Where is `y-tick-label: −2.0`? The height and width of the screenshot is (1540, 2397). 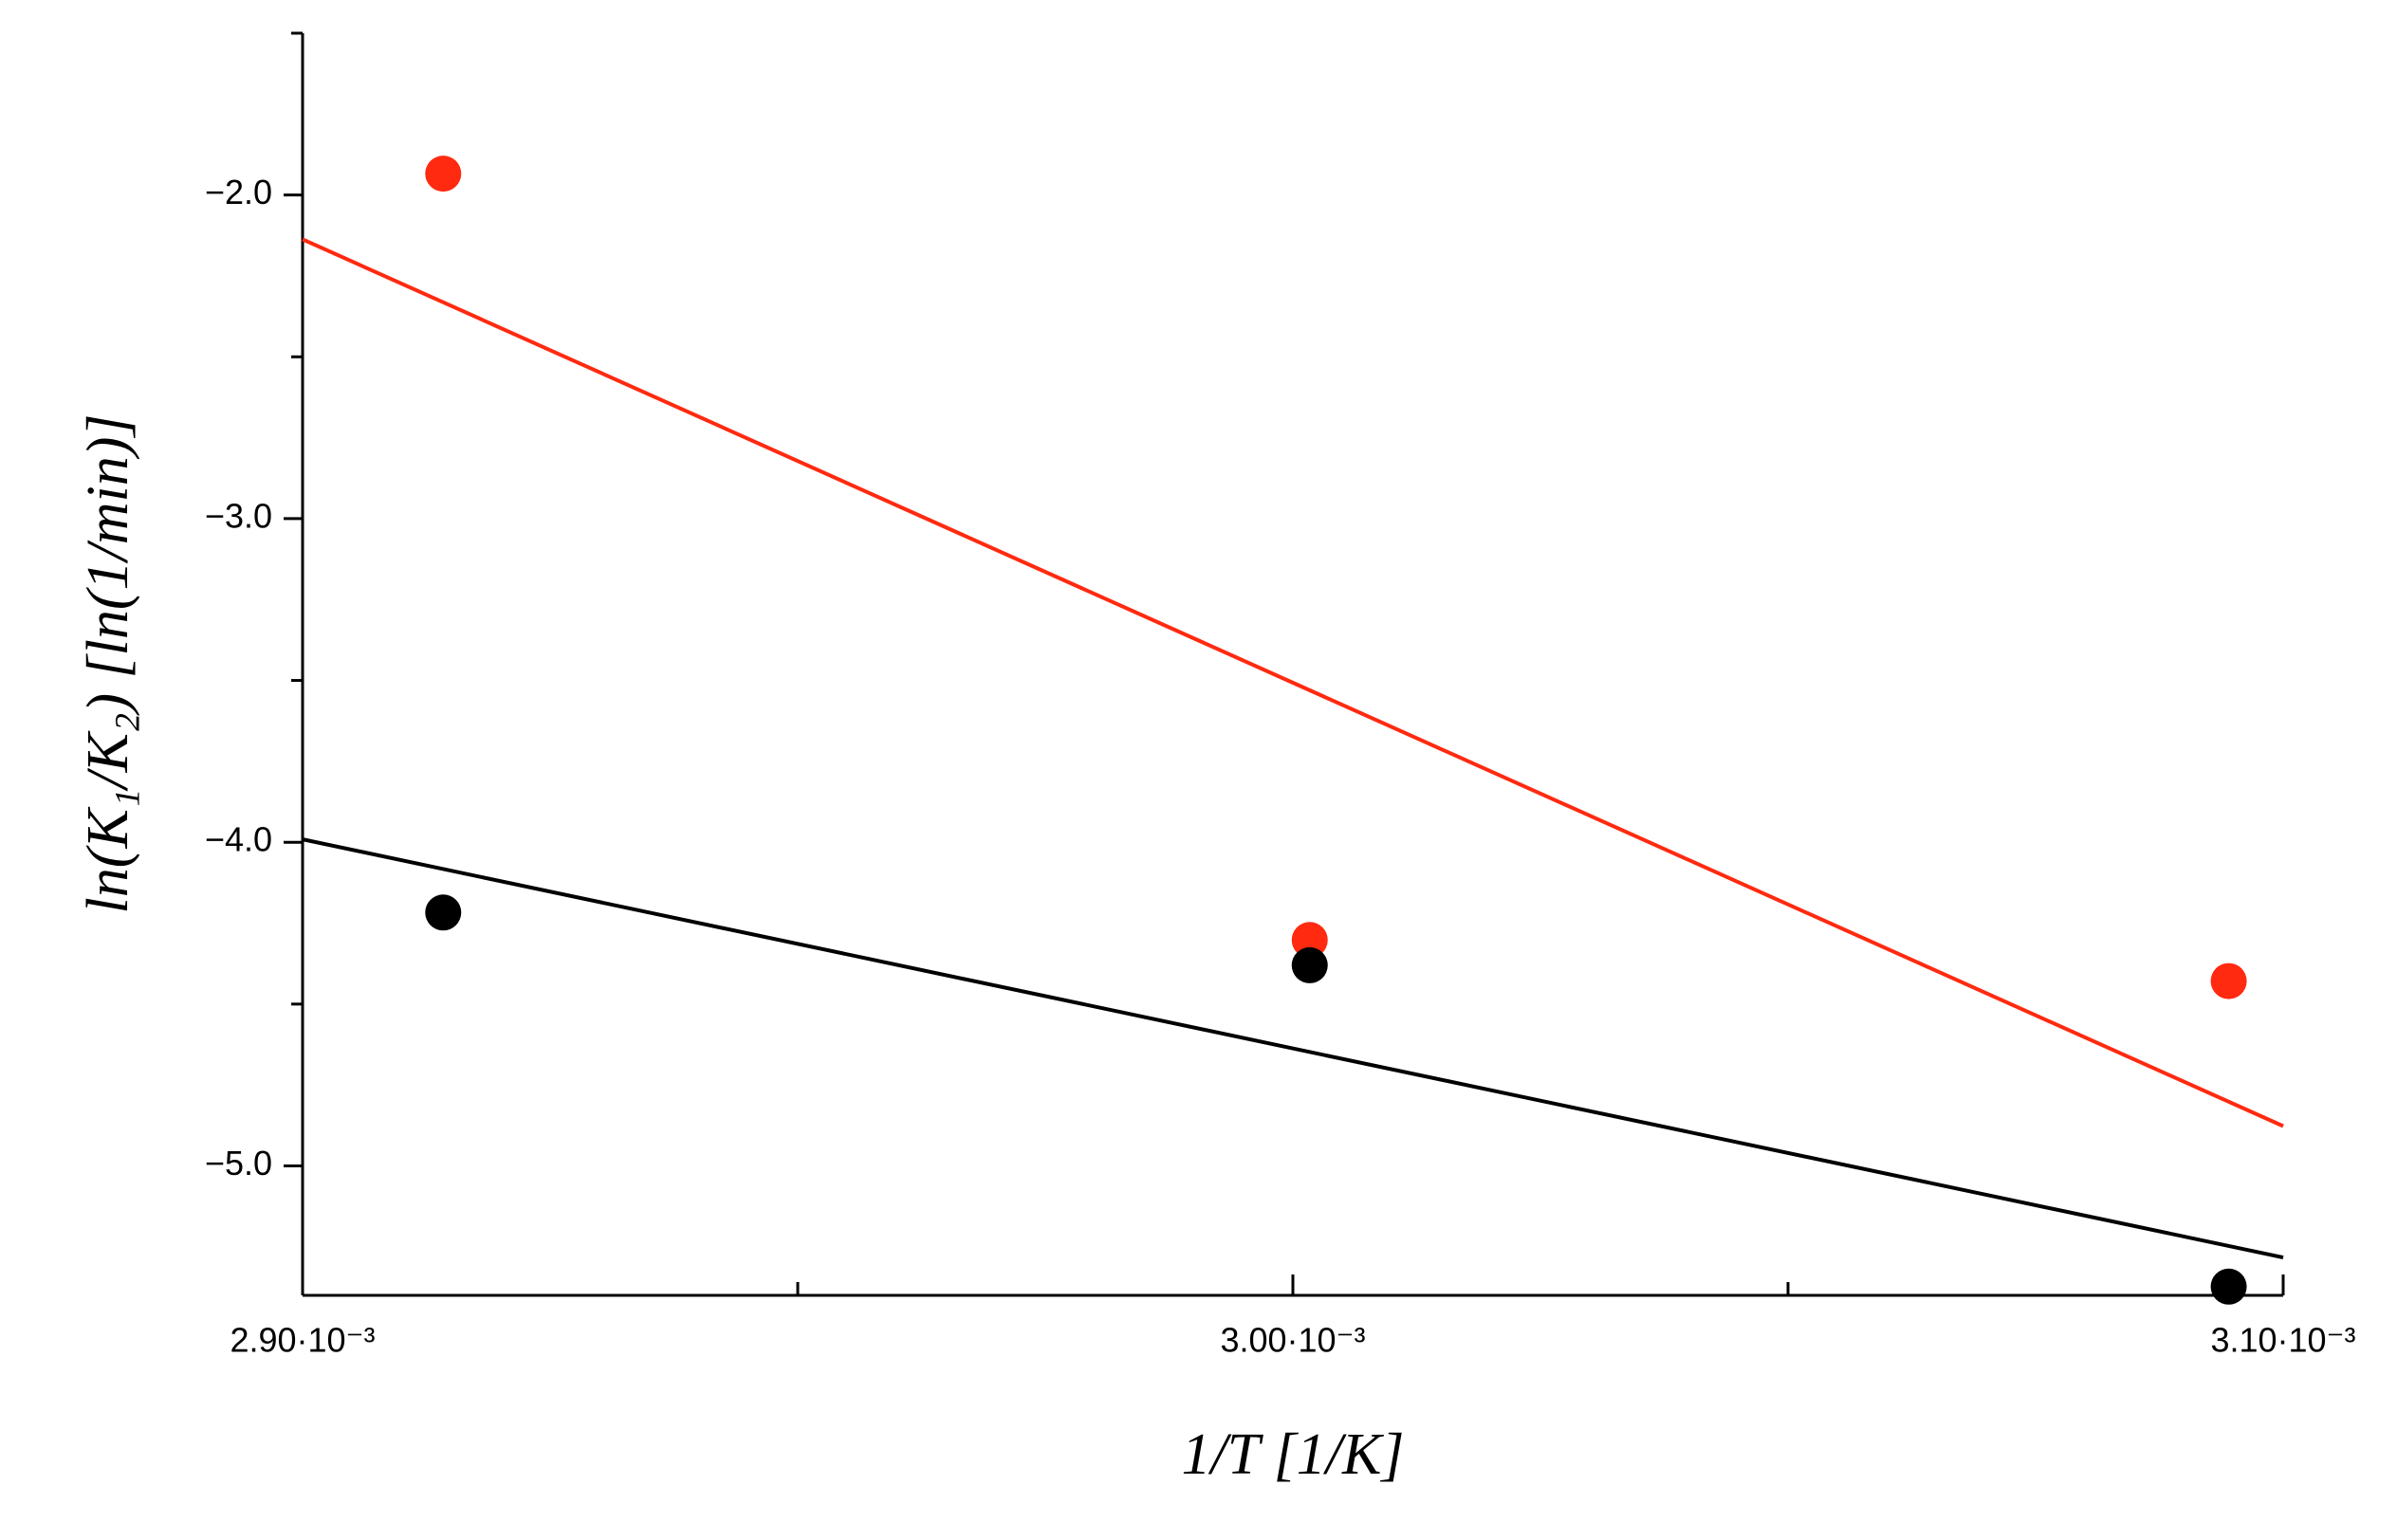 y-tick-label: −2.0 is located at coordinates (238, 192).